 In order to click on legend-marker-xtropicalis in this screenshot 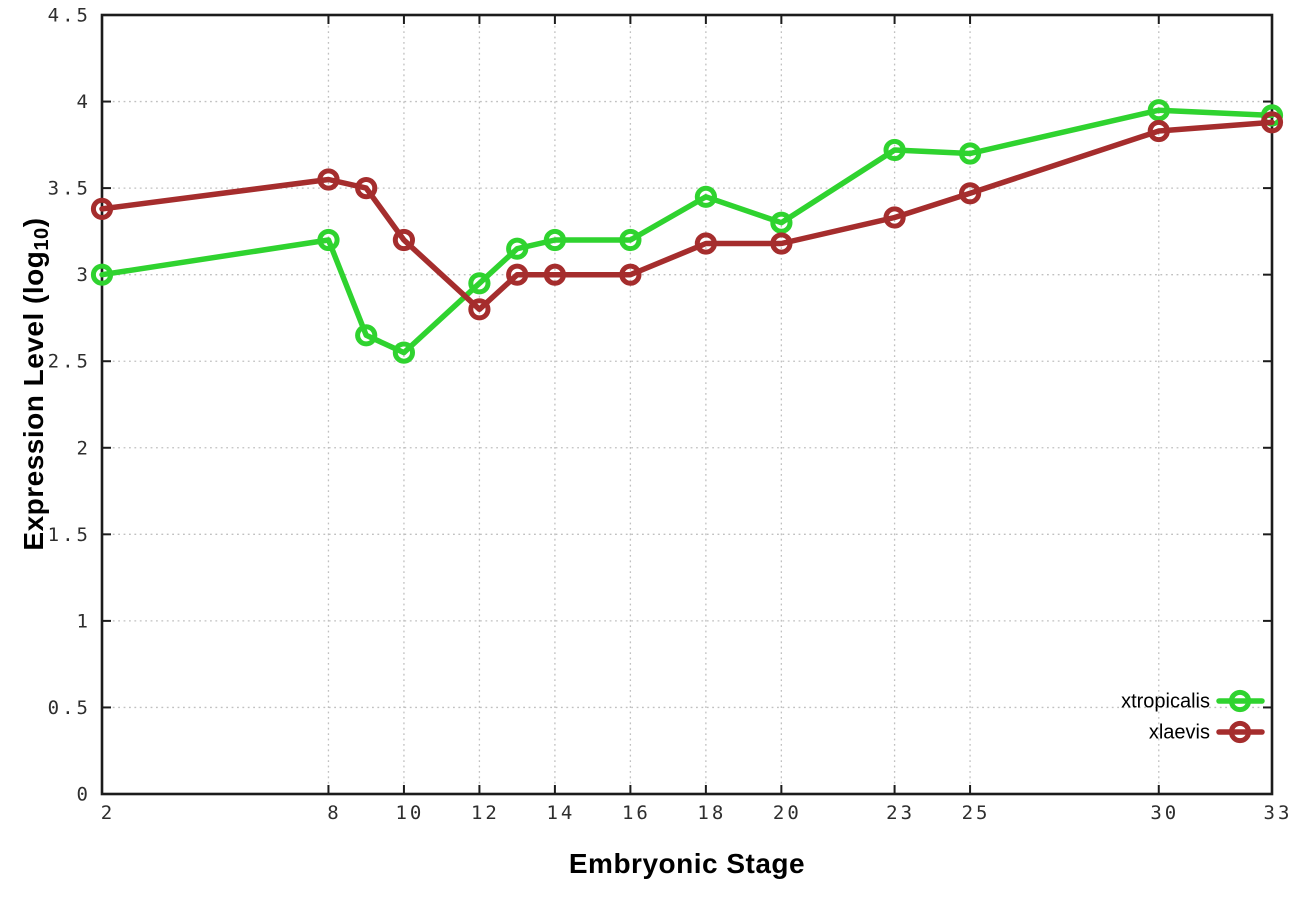, I will do `click(1240, 701)`.